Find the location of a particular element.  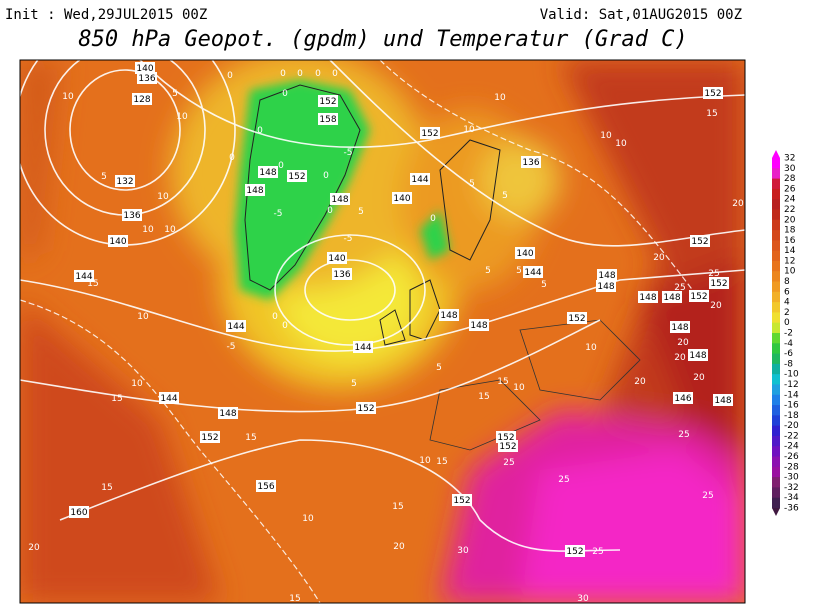

colorbar-arrow is located at coordinates (776, 512).